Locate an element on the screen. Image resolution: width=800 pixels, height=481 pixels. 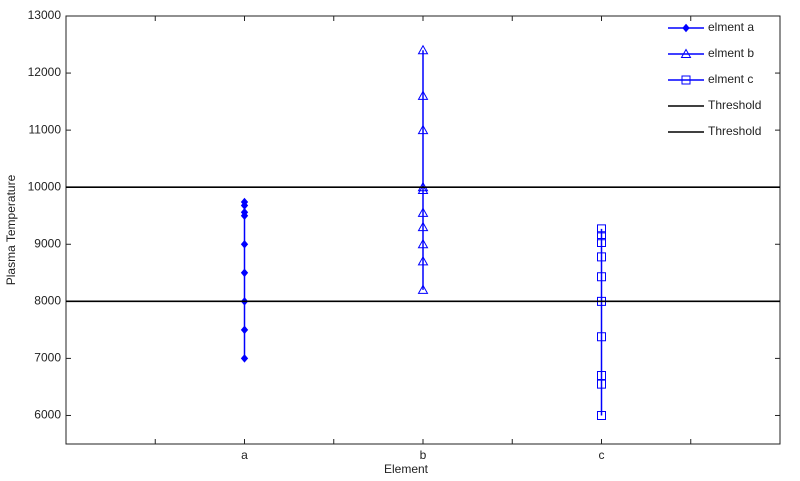
x-tick-label: a is located at coordinates (244, 455).